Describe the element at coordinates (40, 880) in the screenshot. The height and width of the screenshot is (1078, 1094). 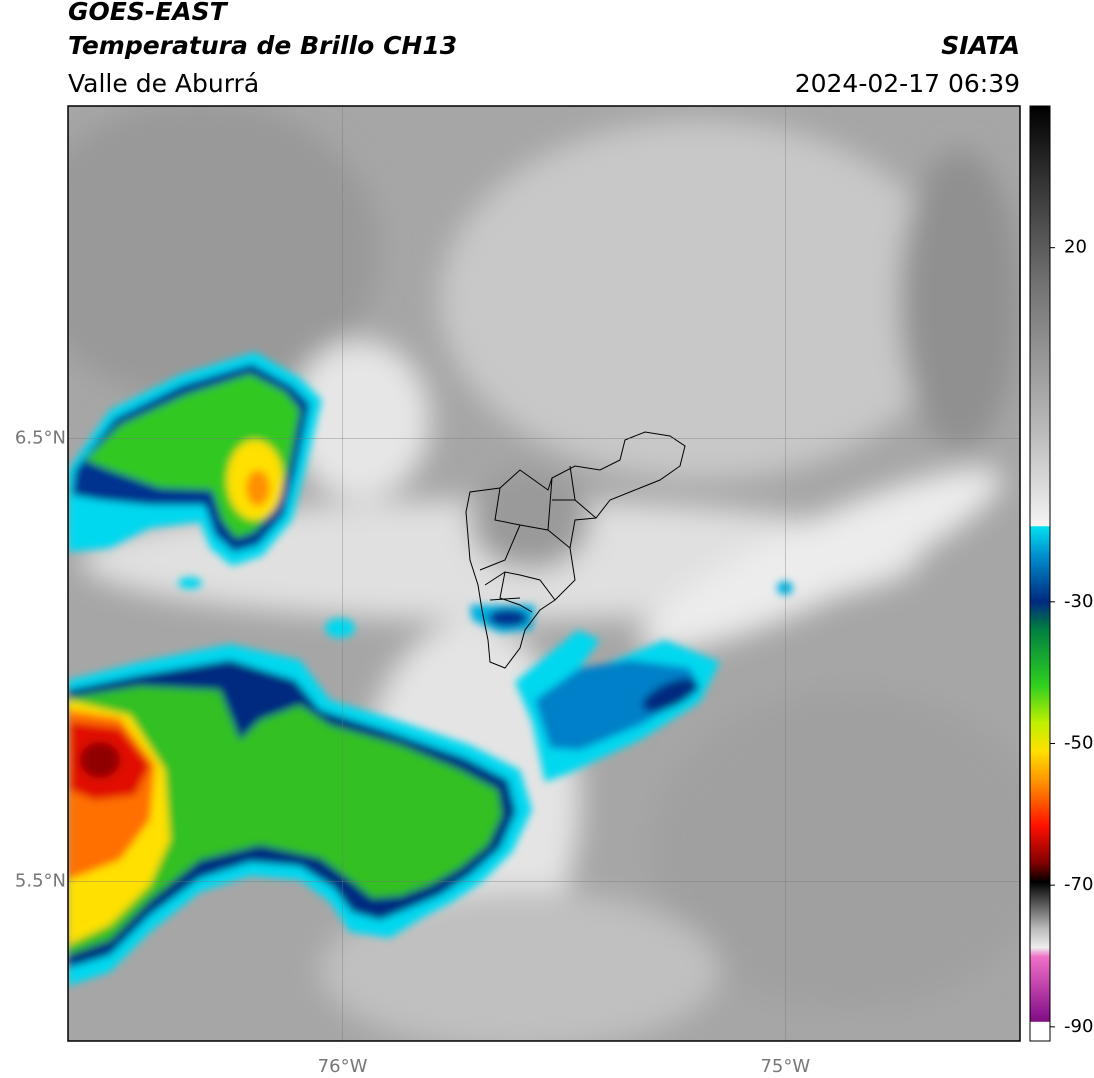
I see `y-tick-label: 5.5°N` at that location.